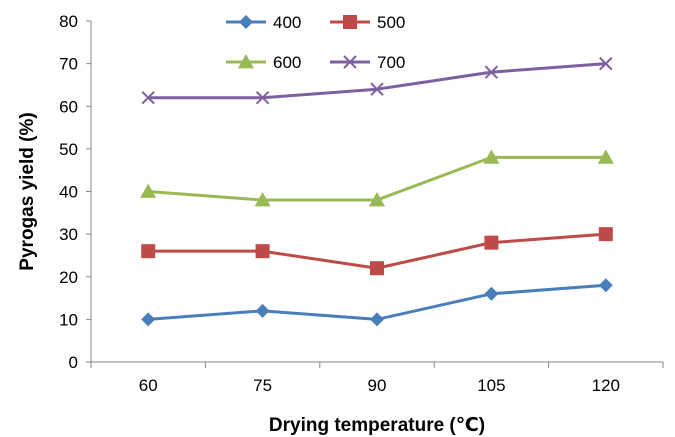 This screenshot has height=437, width=675. I want to click on y-tick-label: 10, so click(68, 319).